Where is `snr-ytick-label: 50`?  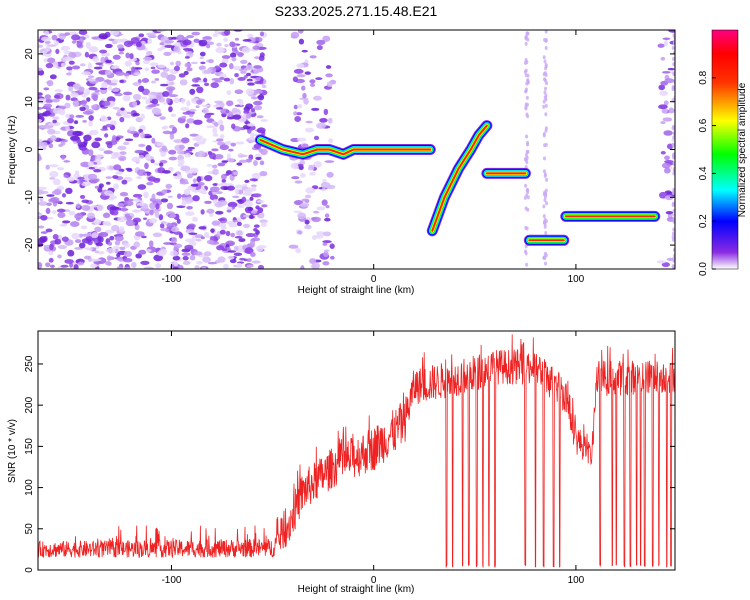 snr-ytick-label: 50 is located at coordinates (29, 529).